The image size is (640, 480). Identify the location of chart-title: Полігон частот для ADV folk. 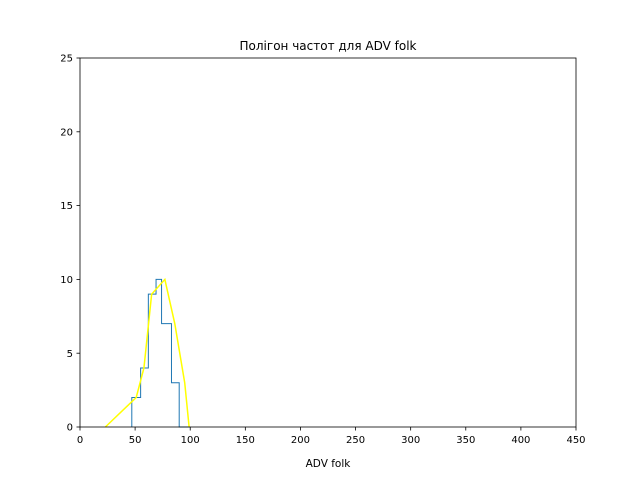
(328, 46).